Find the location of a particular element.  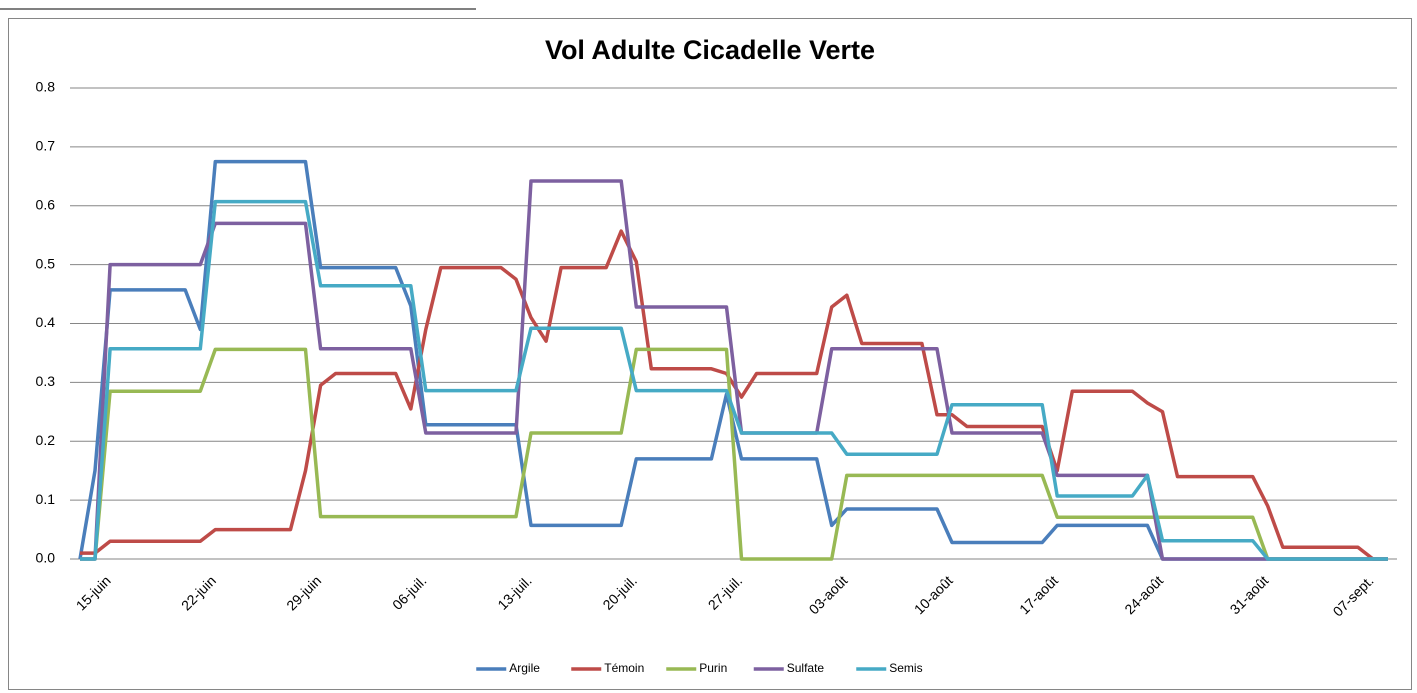

y-tick-label: 0.5 is located at coordinates (46, 263).